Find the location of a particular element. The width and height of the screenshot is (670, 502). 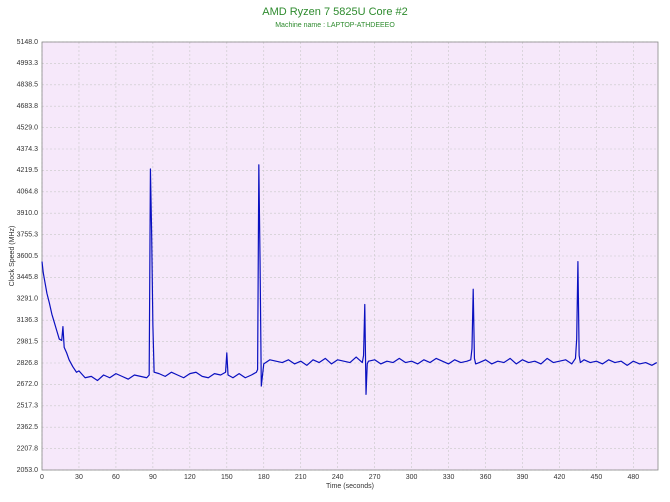

x-tick-label: 180 is located at coordinates (264, 477).